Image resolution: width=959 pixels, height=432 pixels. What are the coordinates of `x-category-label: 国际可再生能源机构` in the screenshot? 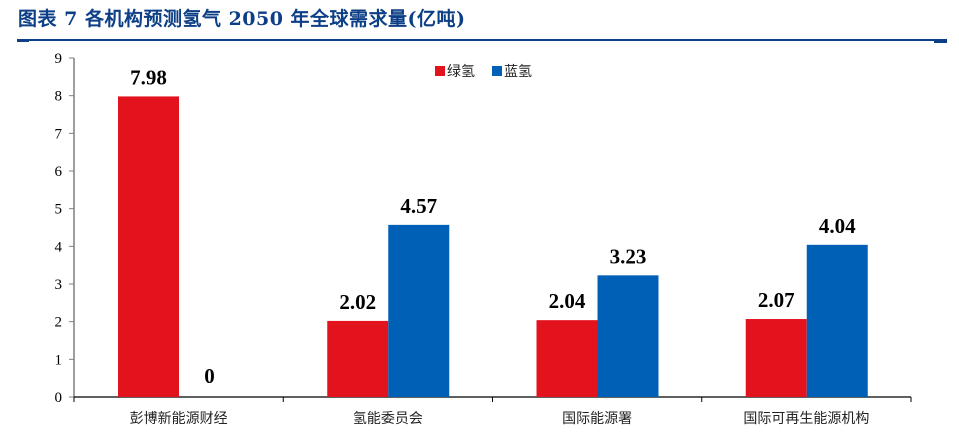 It's located at (806, 419).